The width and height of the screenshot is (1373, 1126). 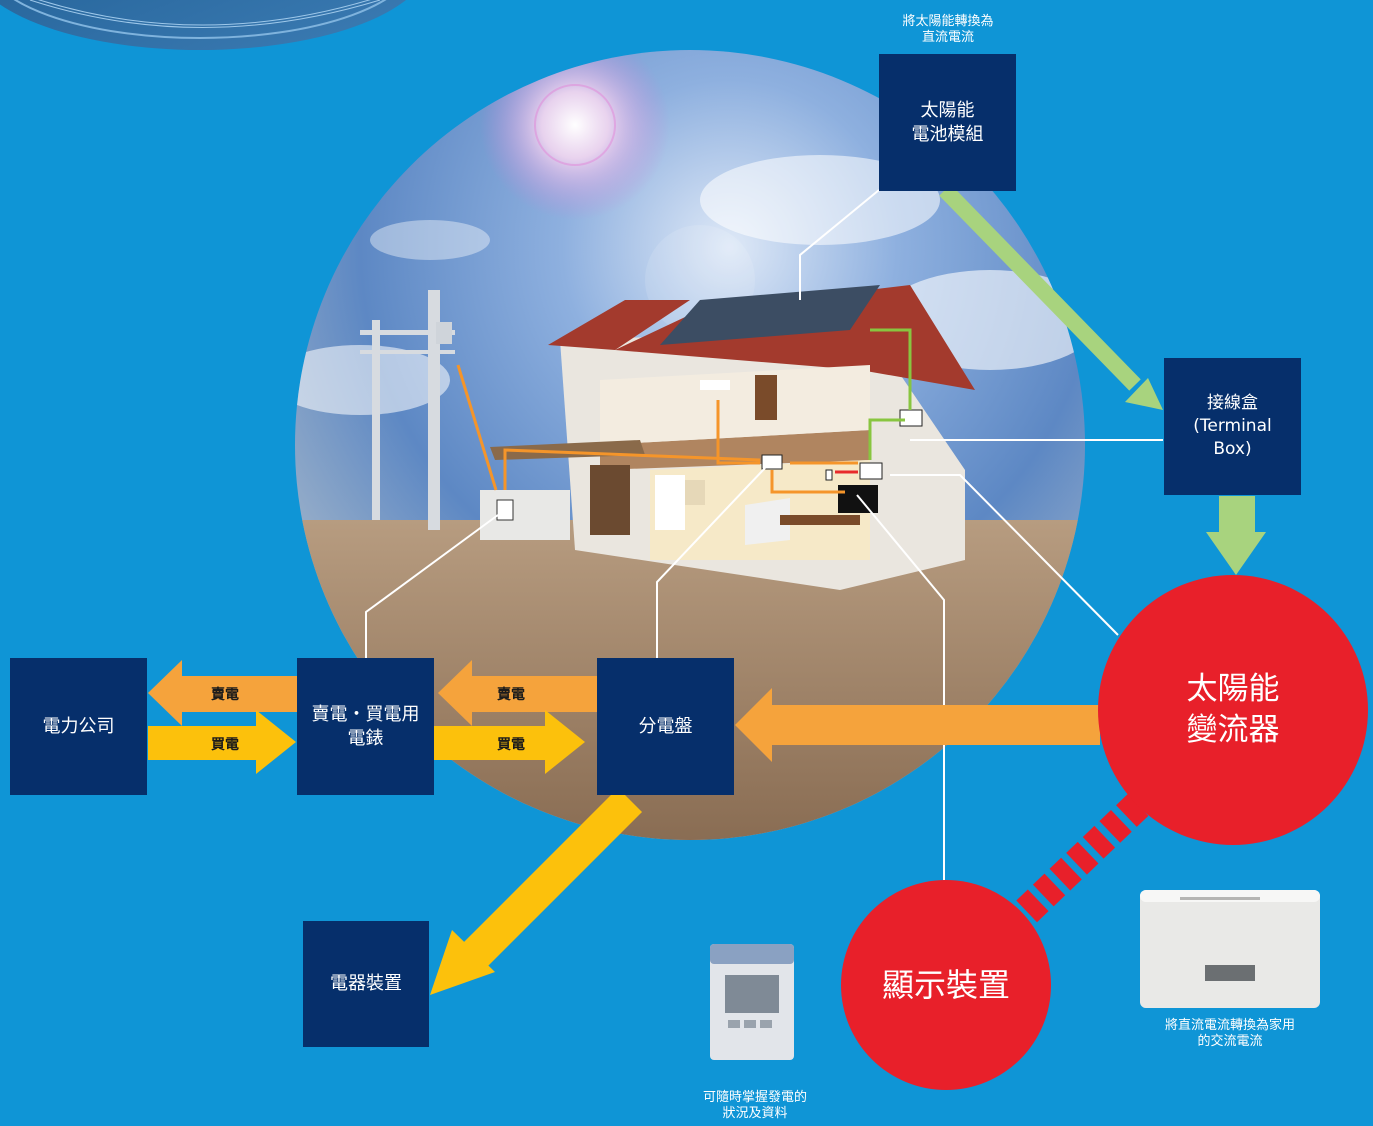 I want to click on display-circle: 顯示裝置, so click(x=946, y=985).